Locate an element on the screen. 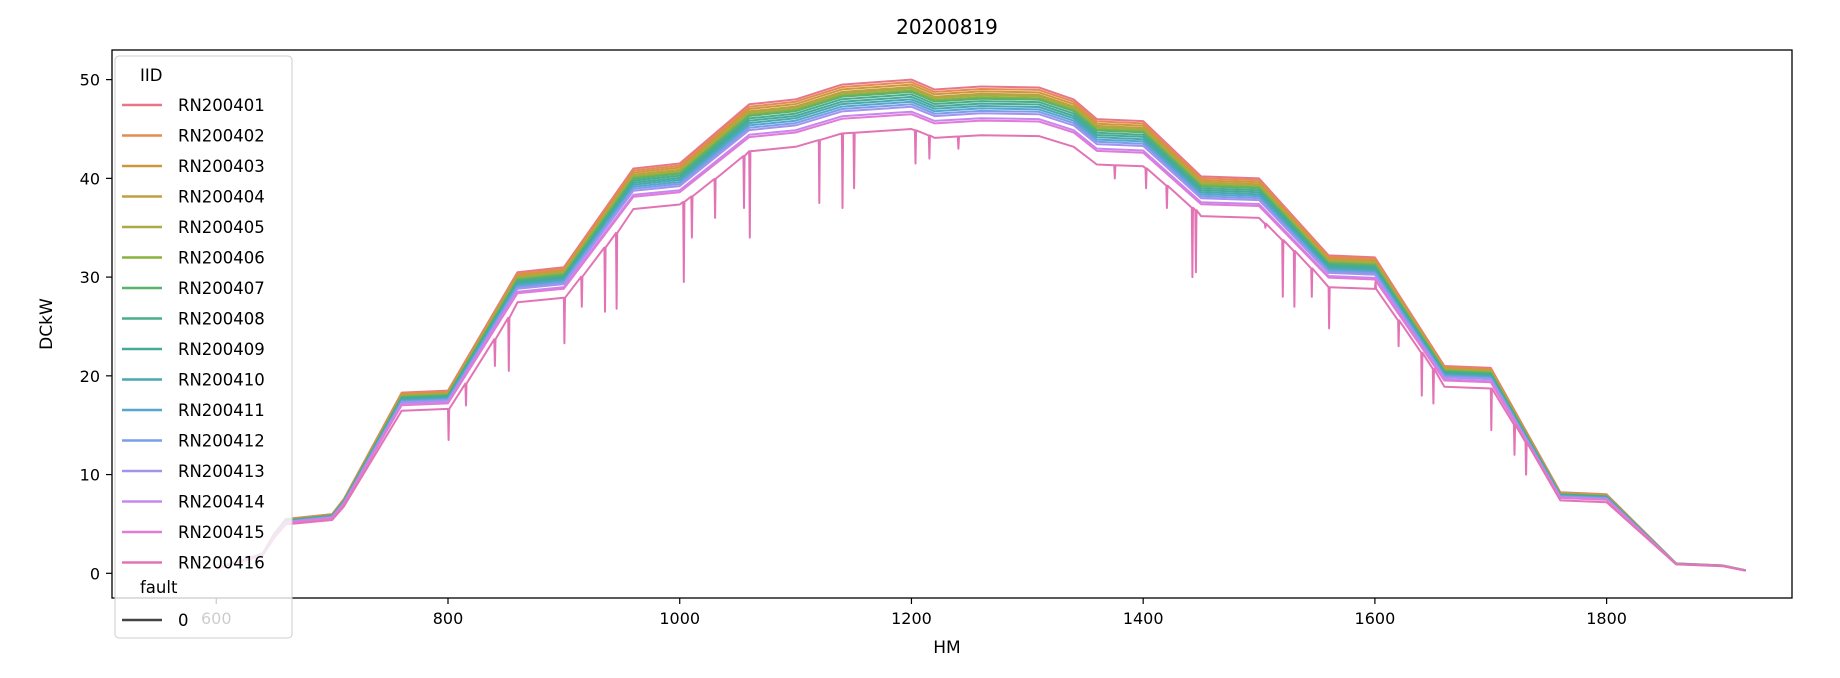 Image resolution: width=1840 pixels, height=678 pixels. x-tick-label: 1800 is located at coordinates (1606, 618).